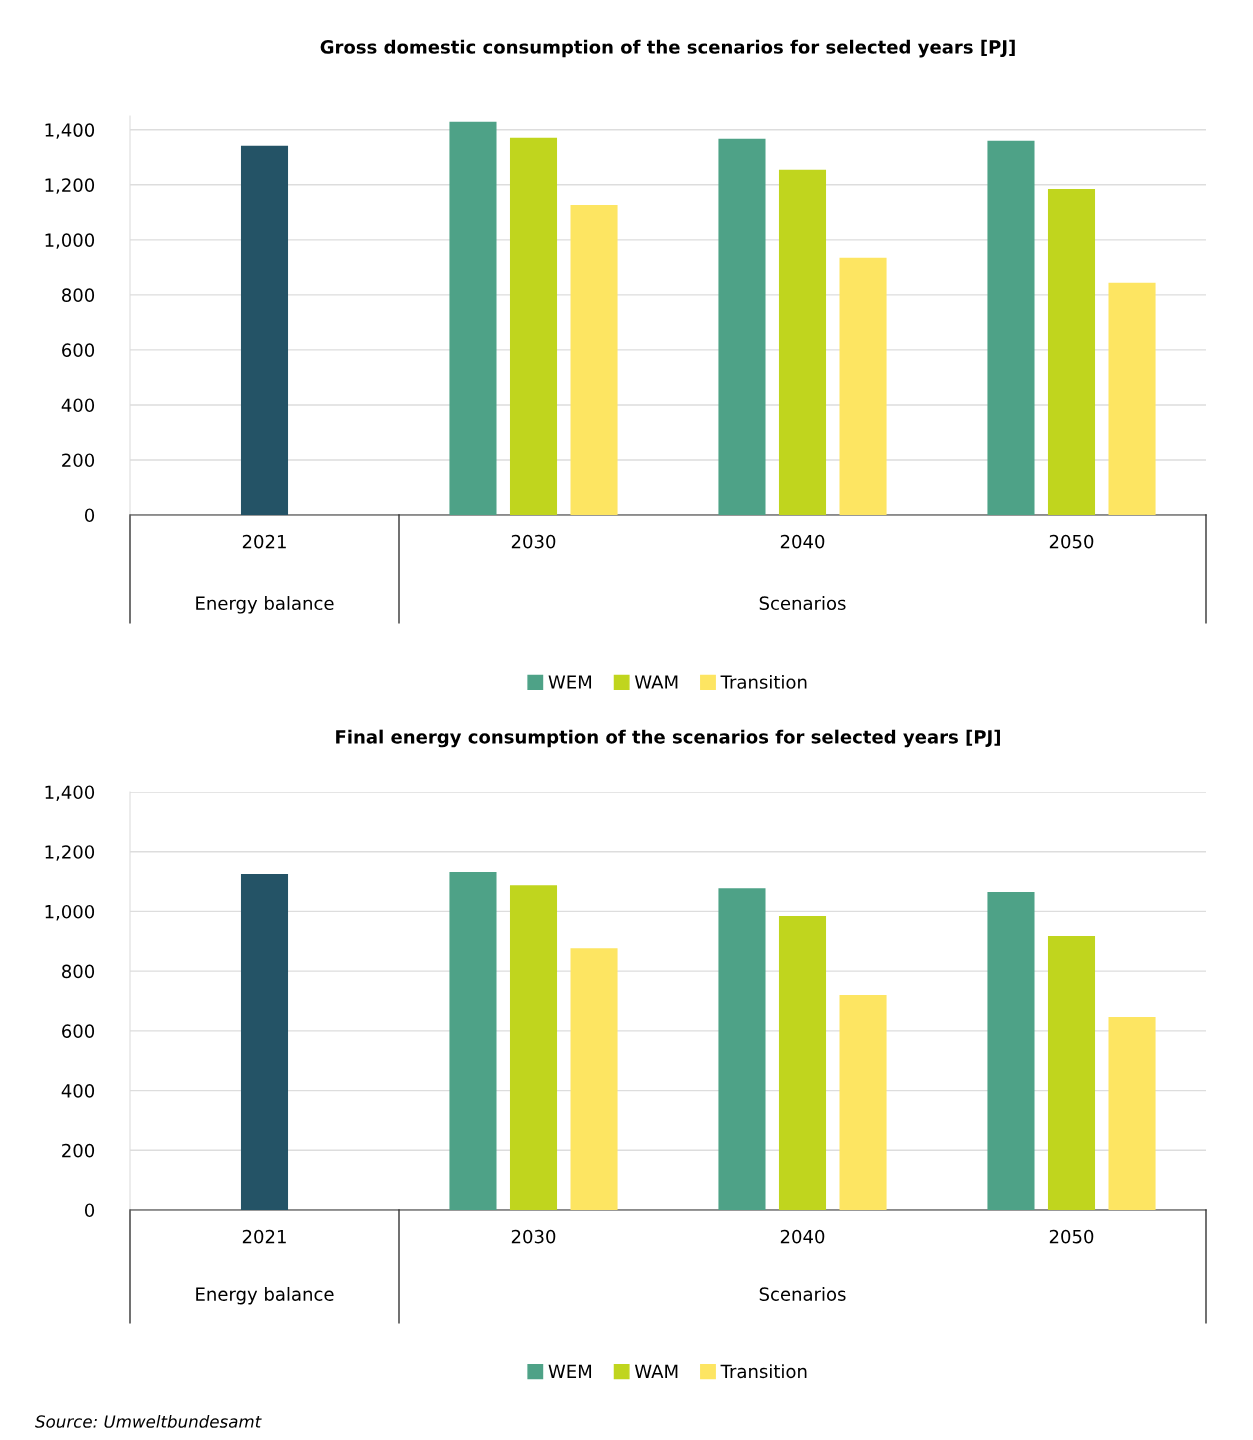 This screenshot has height=1440, width=1253. Describe the element at coordinates (667, 48) in the screenshot. I see `chart-title: Gross domestic consumption of the scenarios for selected years [PJ]` at that location.